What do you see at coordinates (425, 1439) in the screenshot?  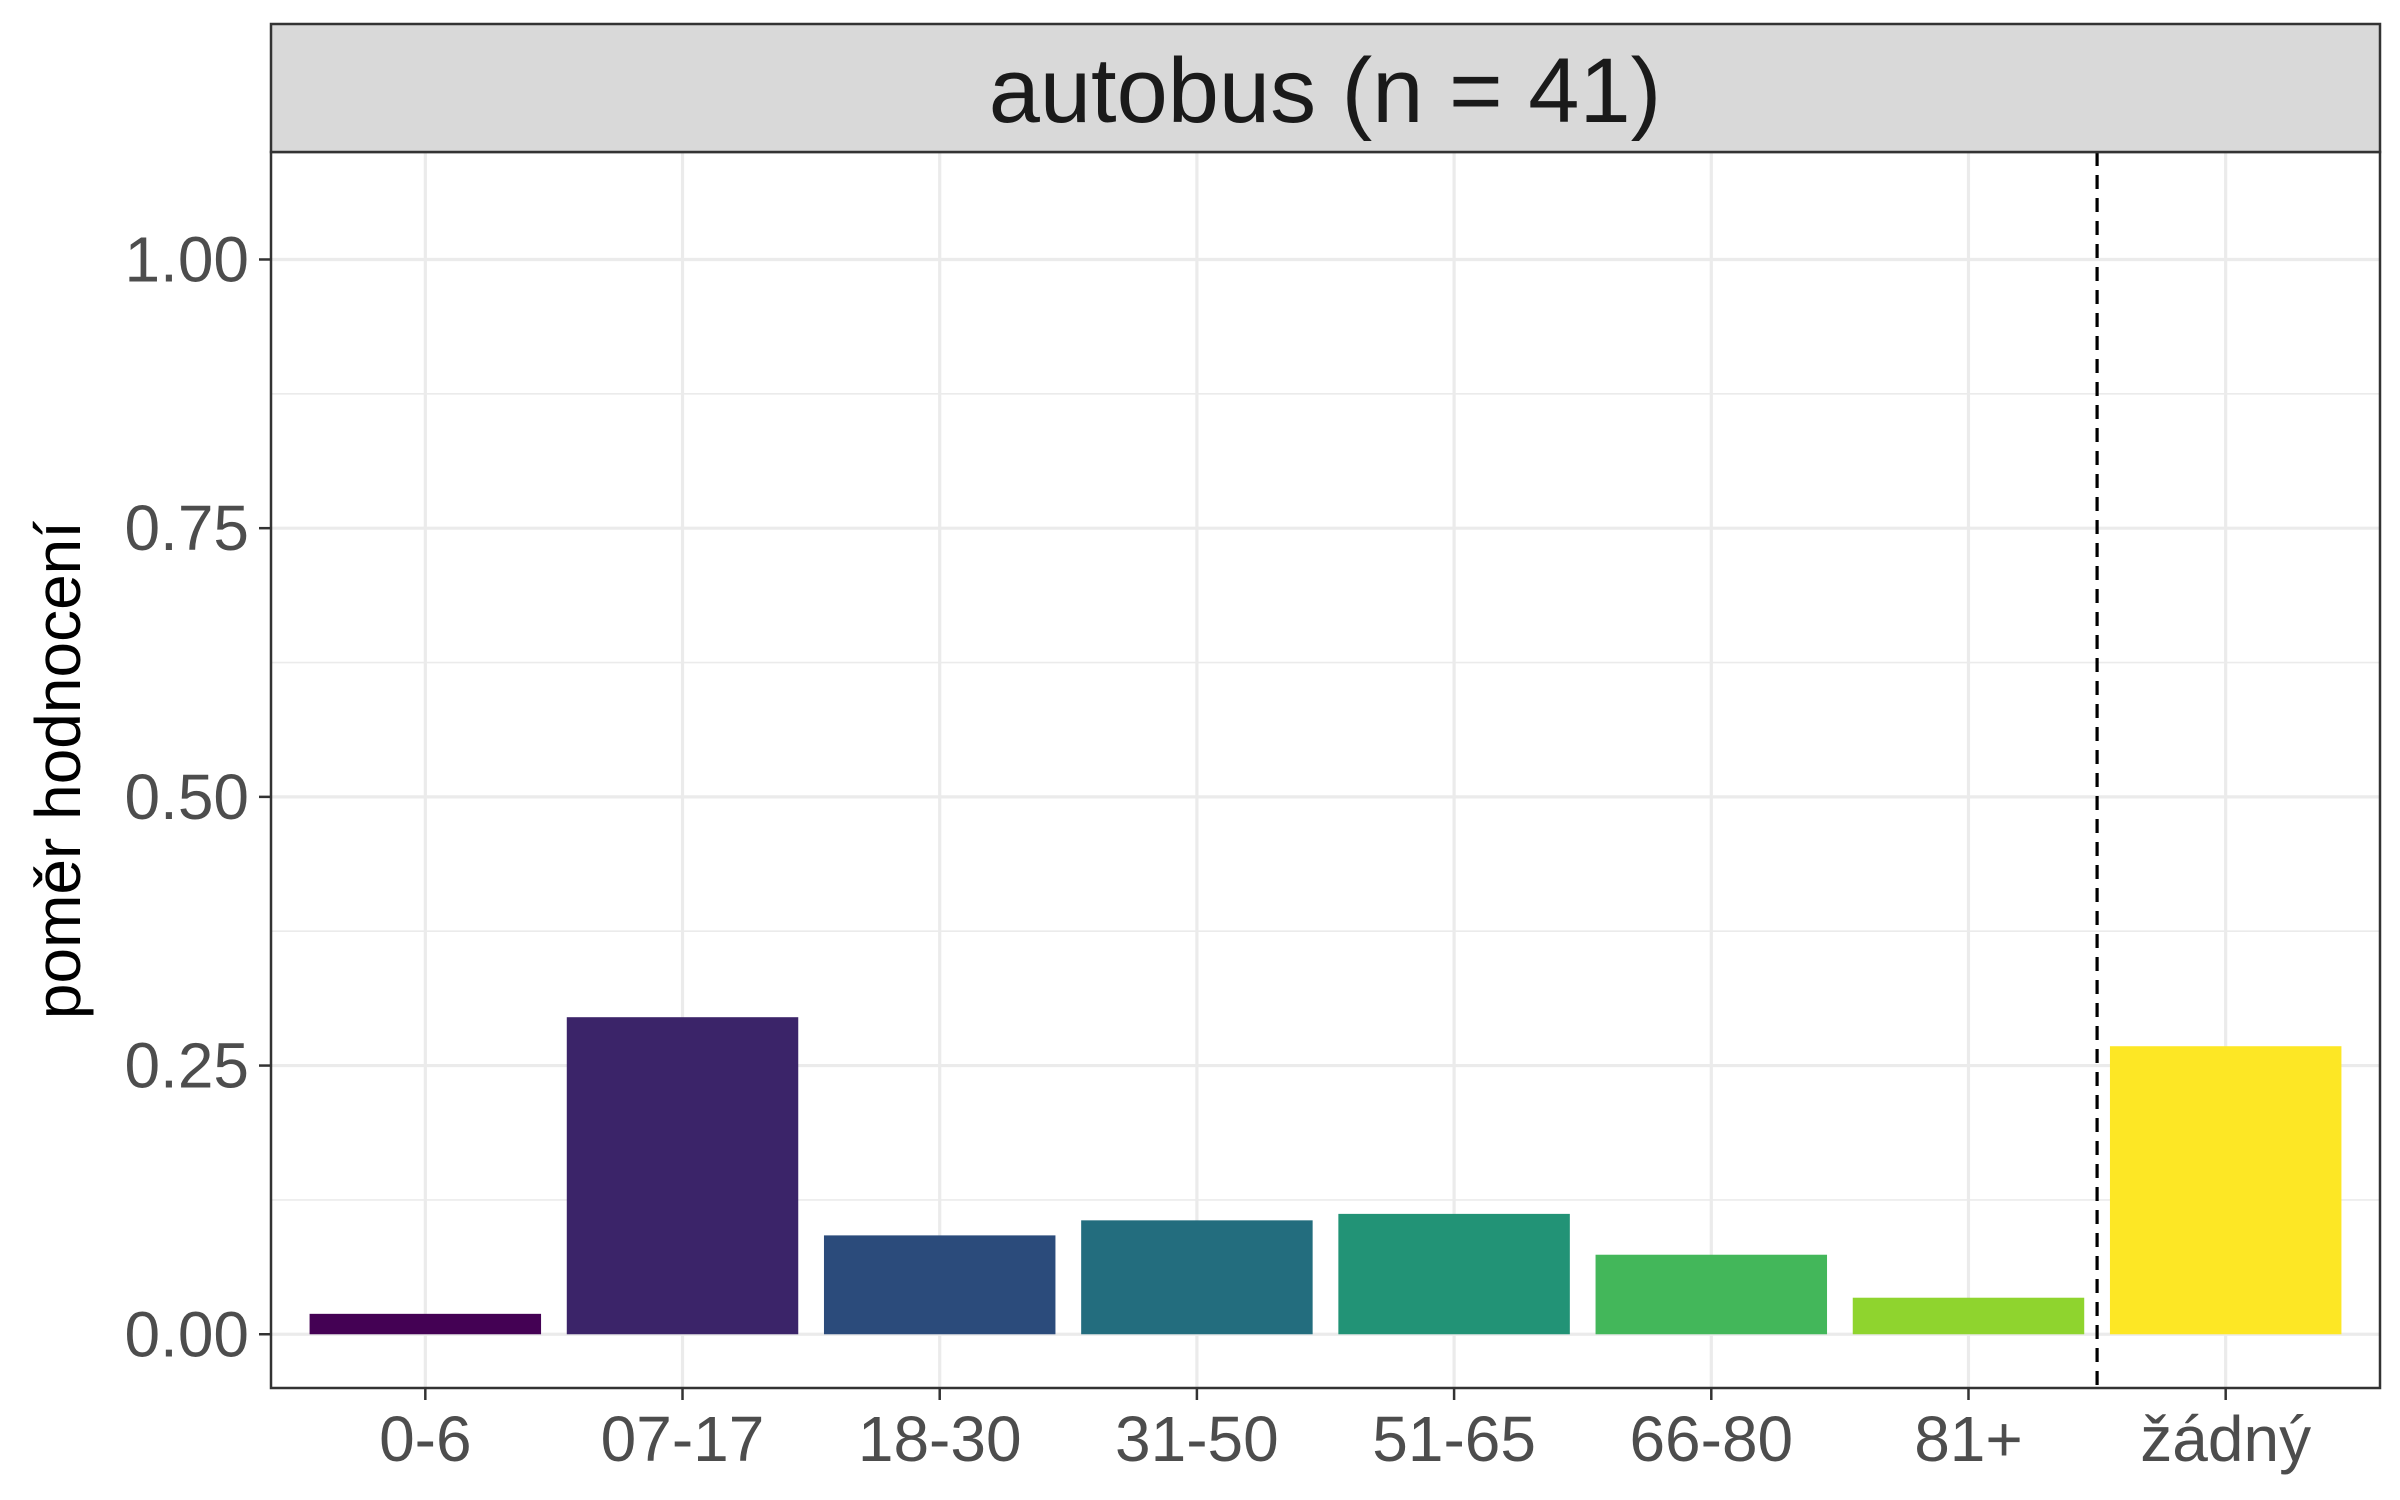 I see `x-tick-label: 0-6` at bounding box center [425, 1439].